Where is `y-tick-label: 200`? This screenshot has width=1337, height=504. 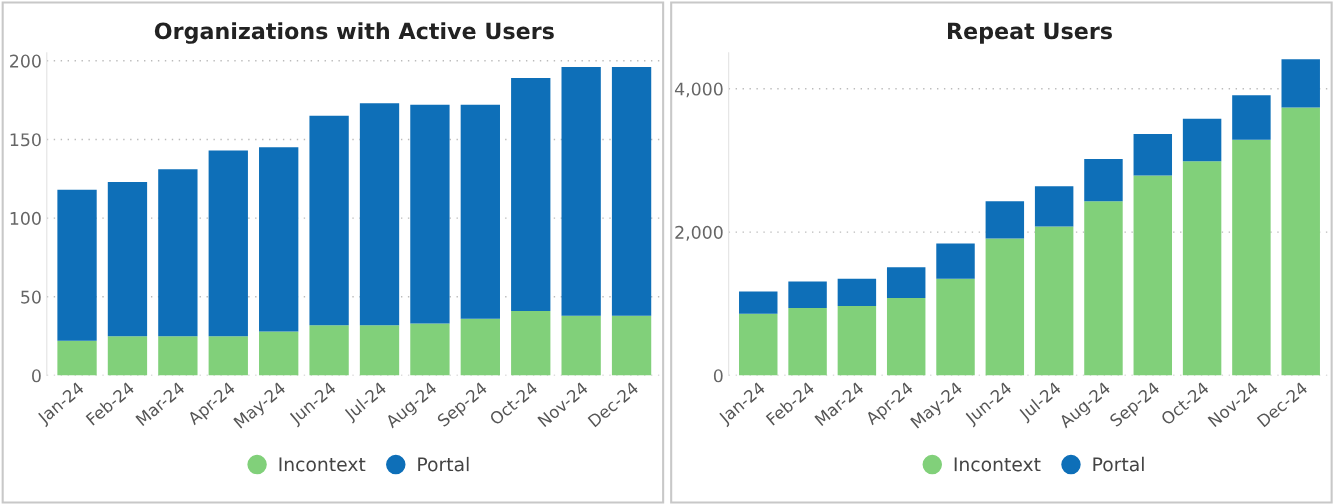
y-tick-label: 200 is located at coordinates (25, 61).